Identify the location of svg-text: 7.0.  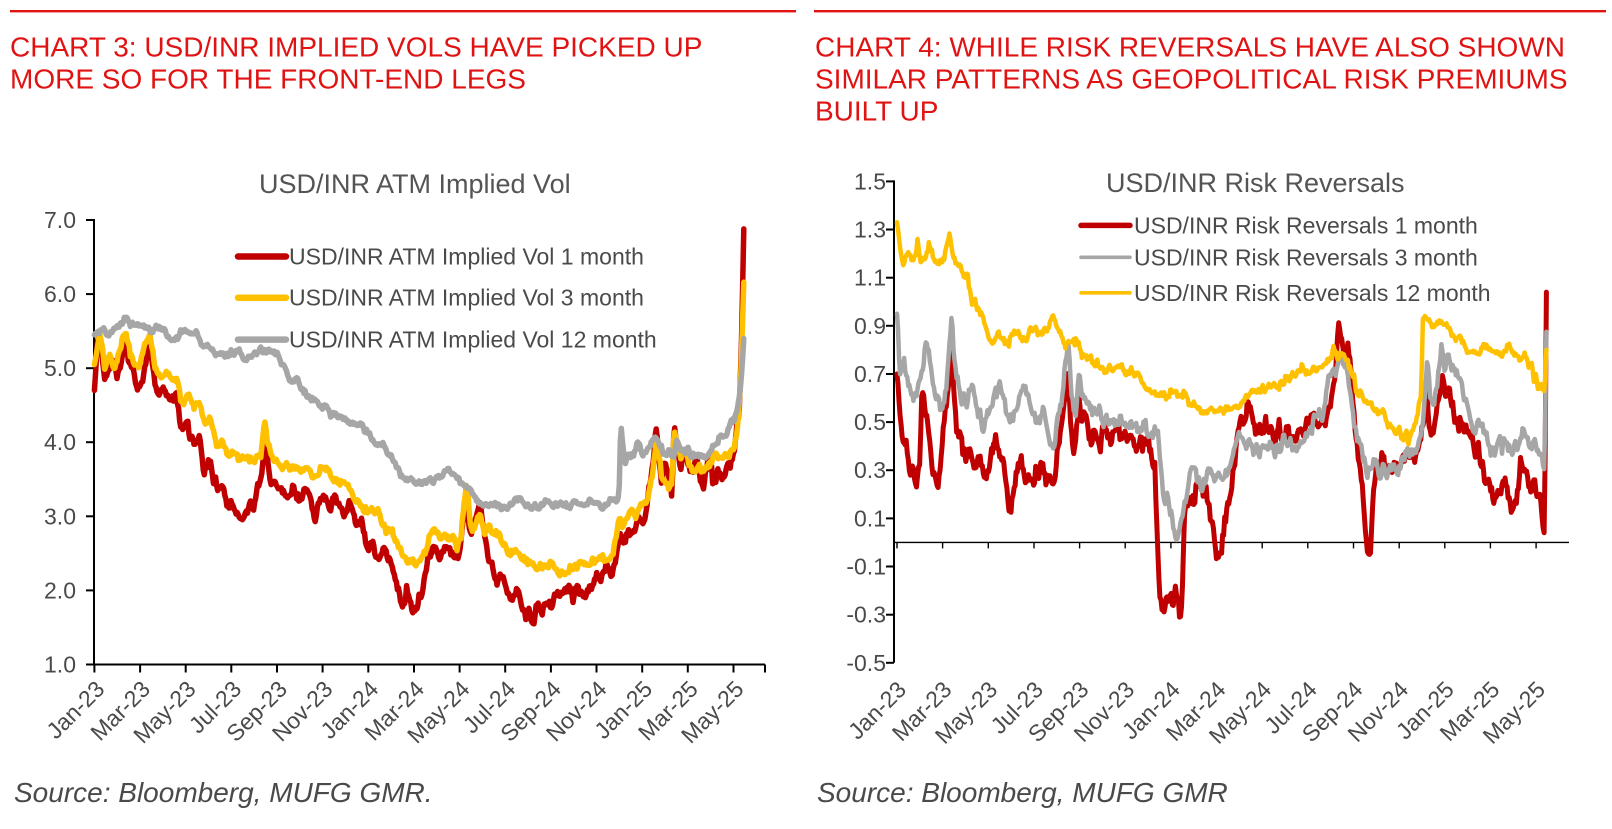
(60, 220).